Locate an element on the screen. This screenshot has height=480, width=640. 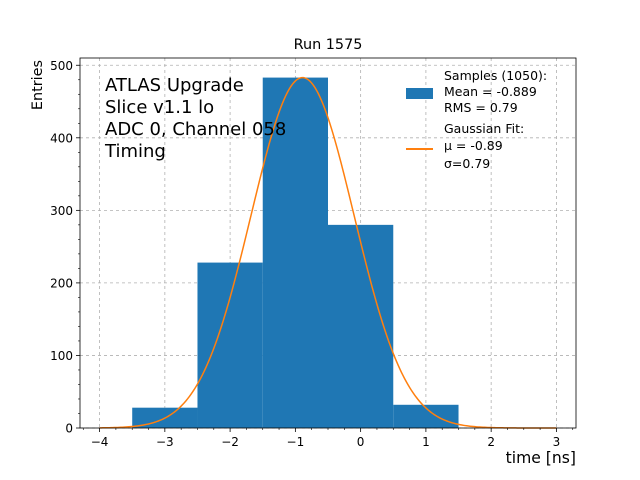
legend-entry-line: Gaussian Fit: is located at coordinates (484, 128).